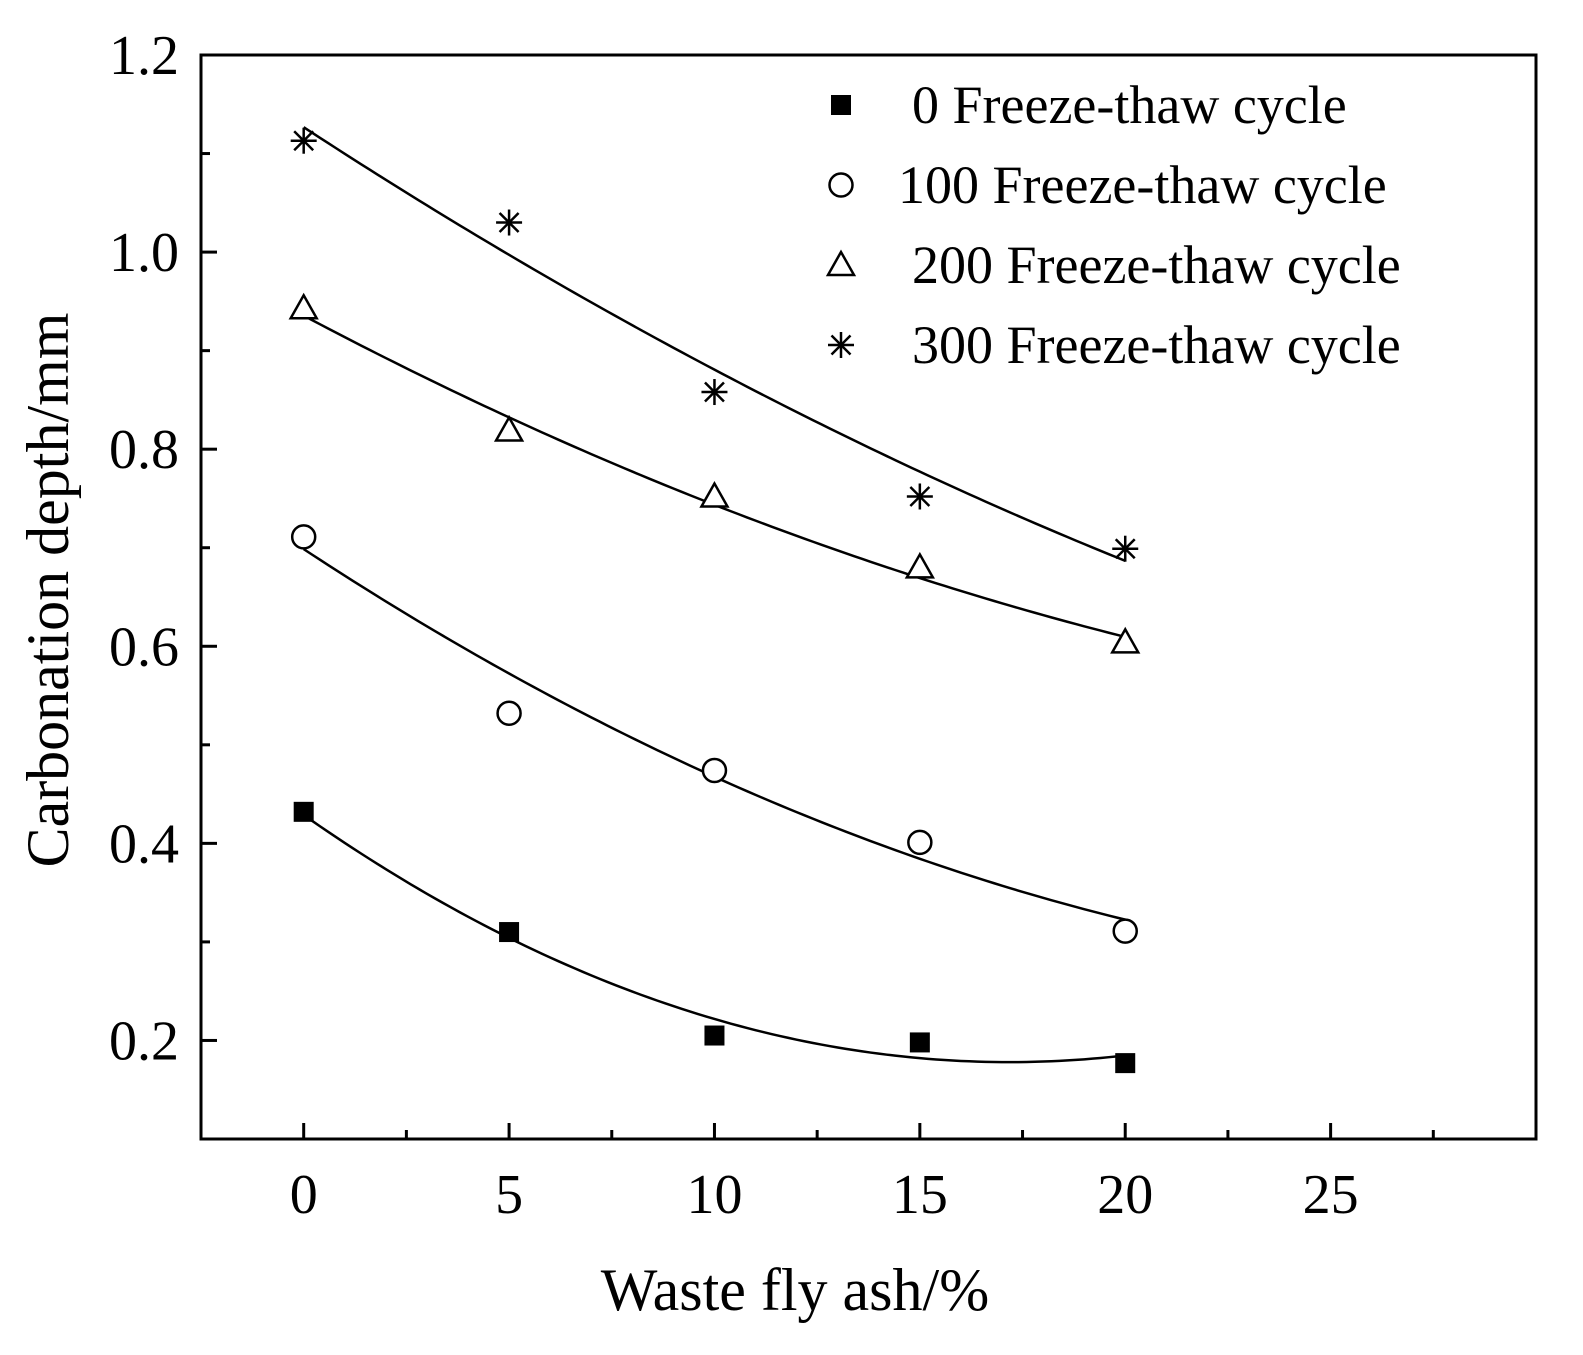 The height and width of the screenshot is (1355, 1583). Describe the element at coordinates (304, 1195) in the screenshot. I see `x-tick-label: 0` at that location.